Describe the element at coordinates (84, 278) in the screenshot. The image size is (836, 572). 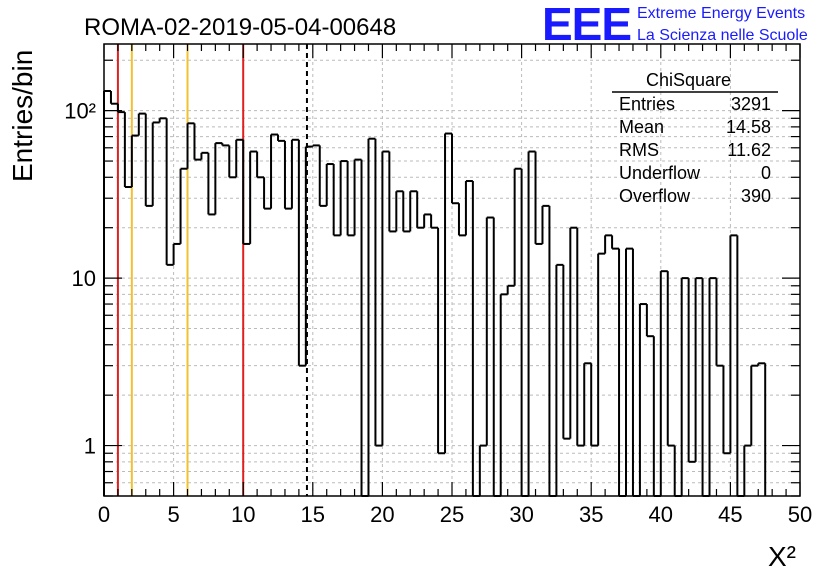
I see `y-tick-label: 10` at that location.